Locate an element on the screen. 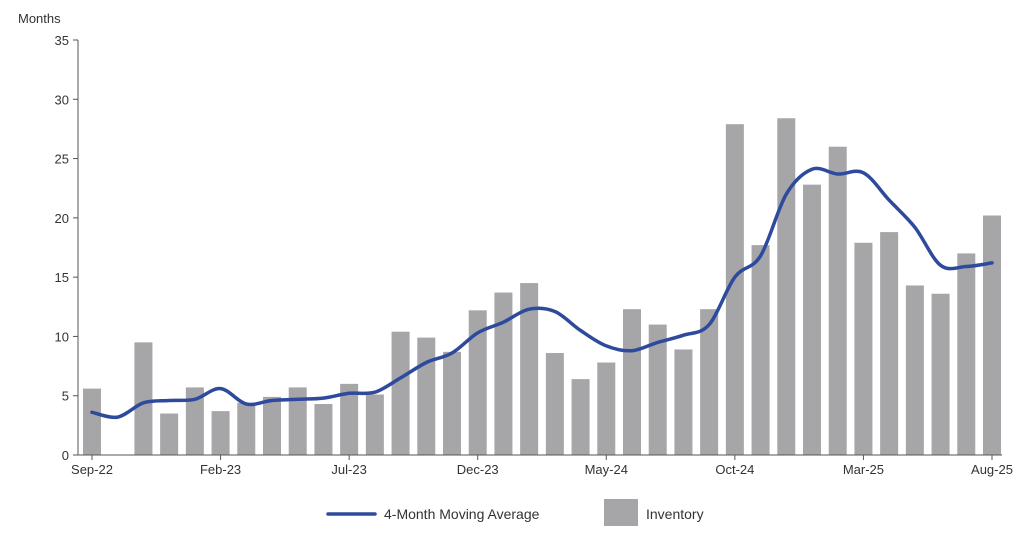  x-tick-label: Feb-23 is located at coordinates (220, 469).